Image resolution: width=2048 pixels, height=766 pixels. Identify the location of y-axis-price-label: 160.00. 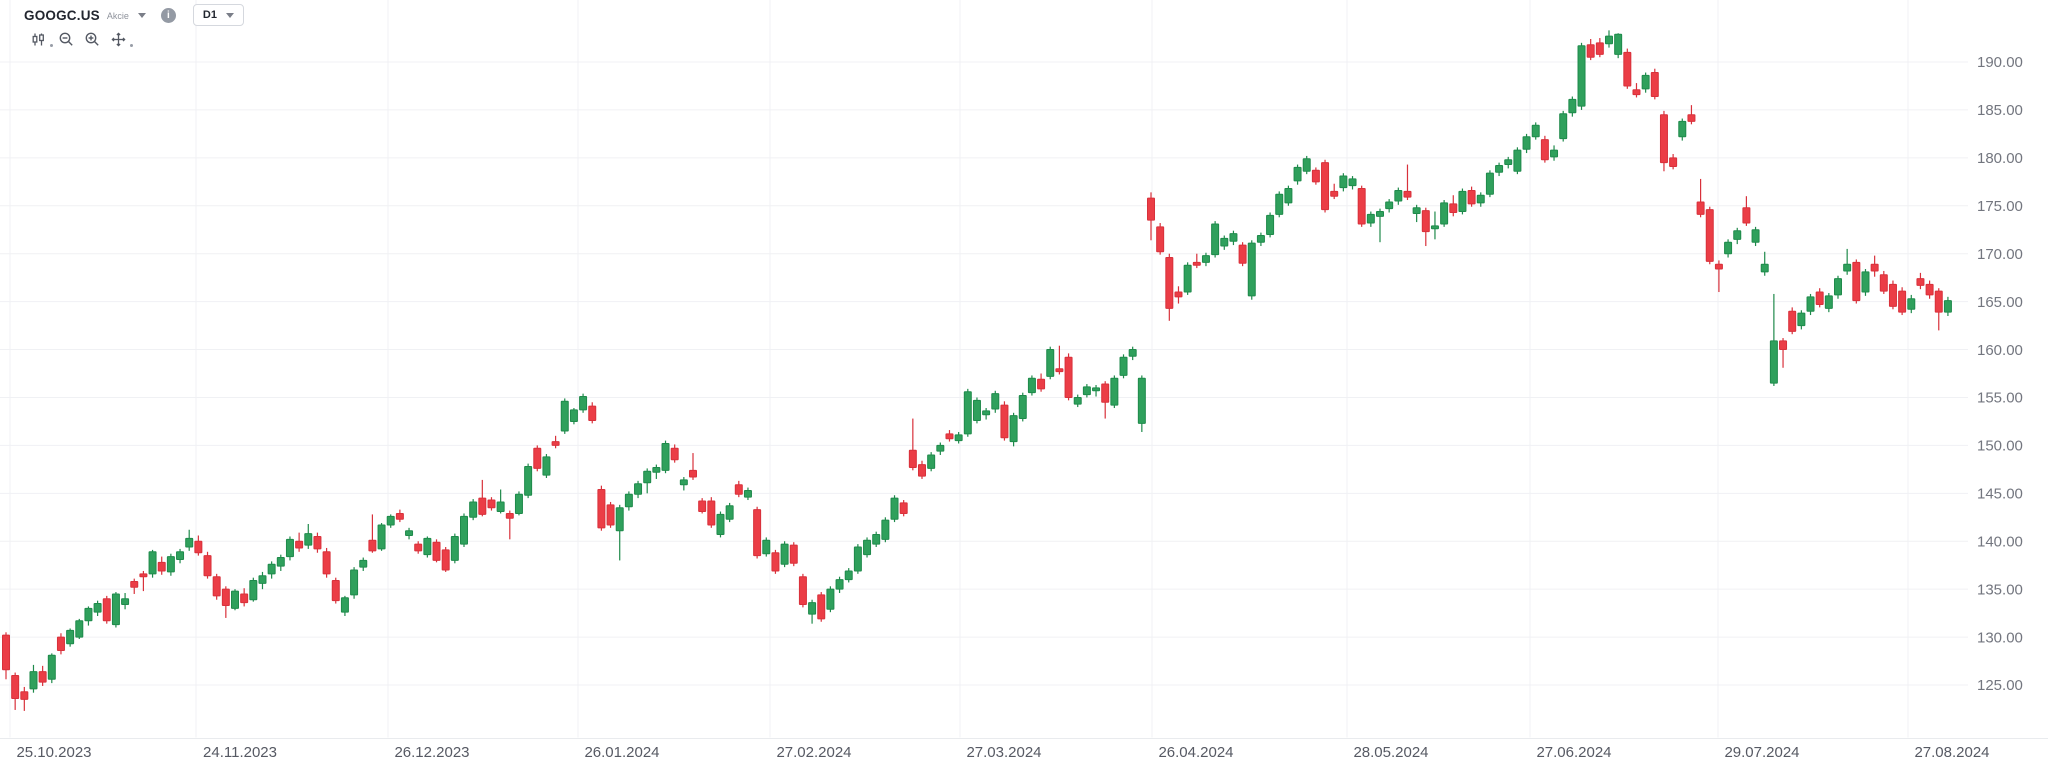
(2000, 350).